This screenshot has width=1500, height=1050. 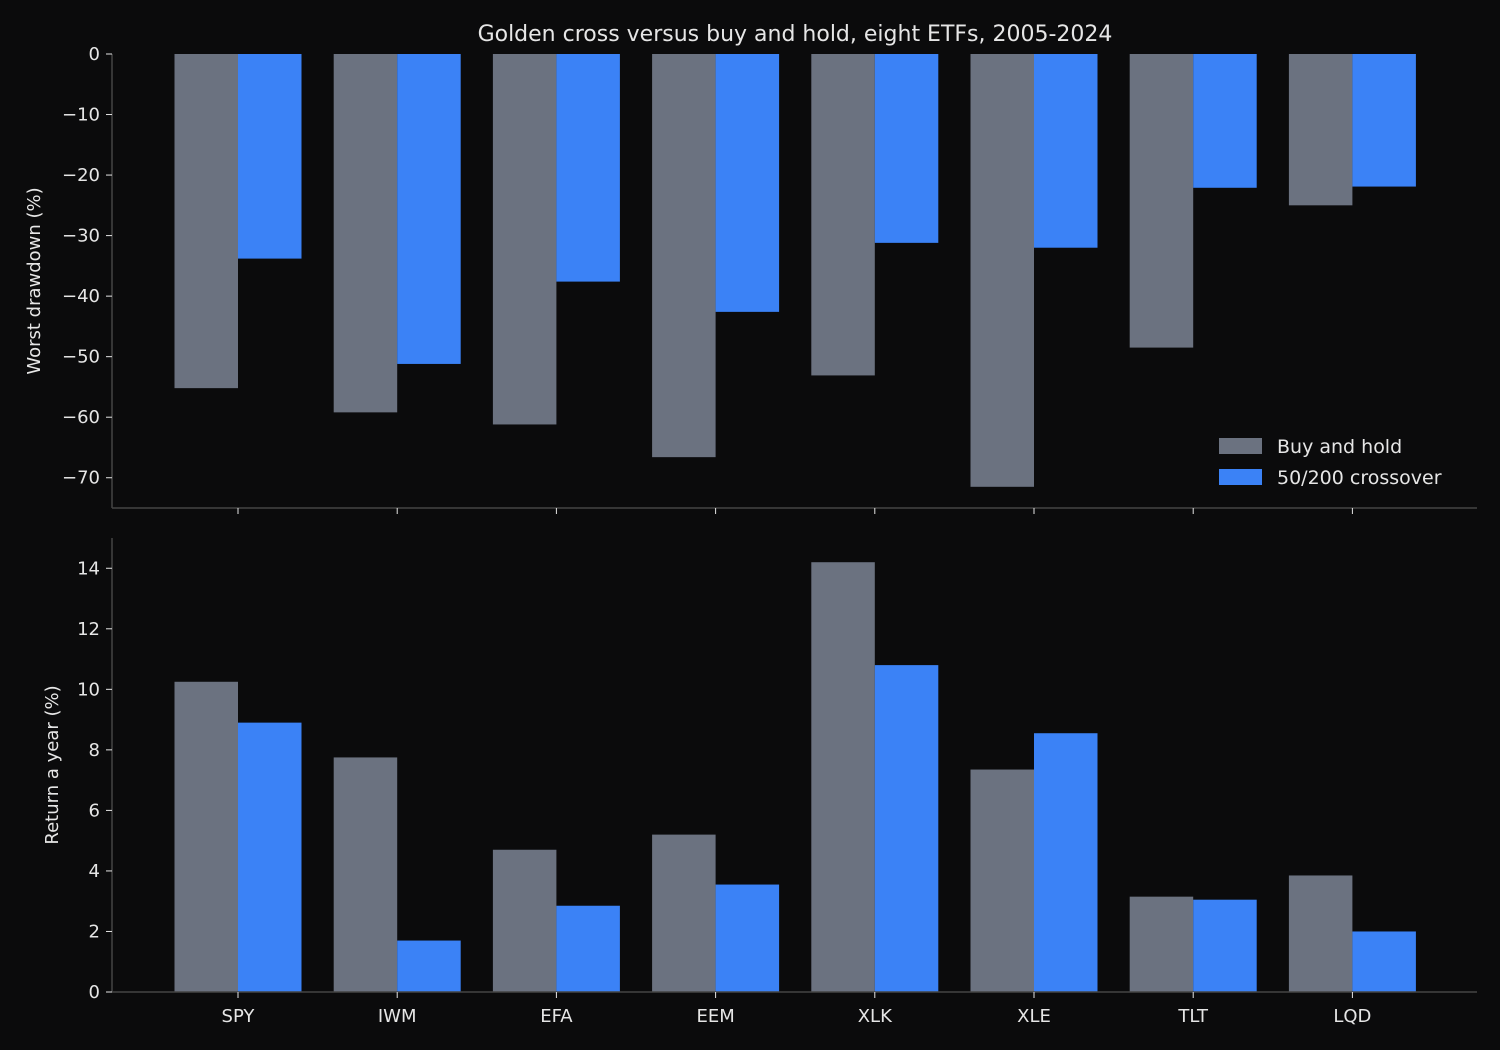 What do you see at coordinates (88, 689) in the screenshot?
I see `y-tick-label: 10` at bounding box center [88, 689].